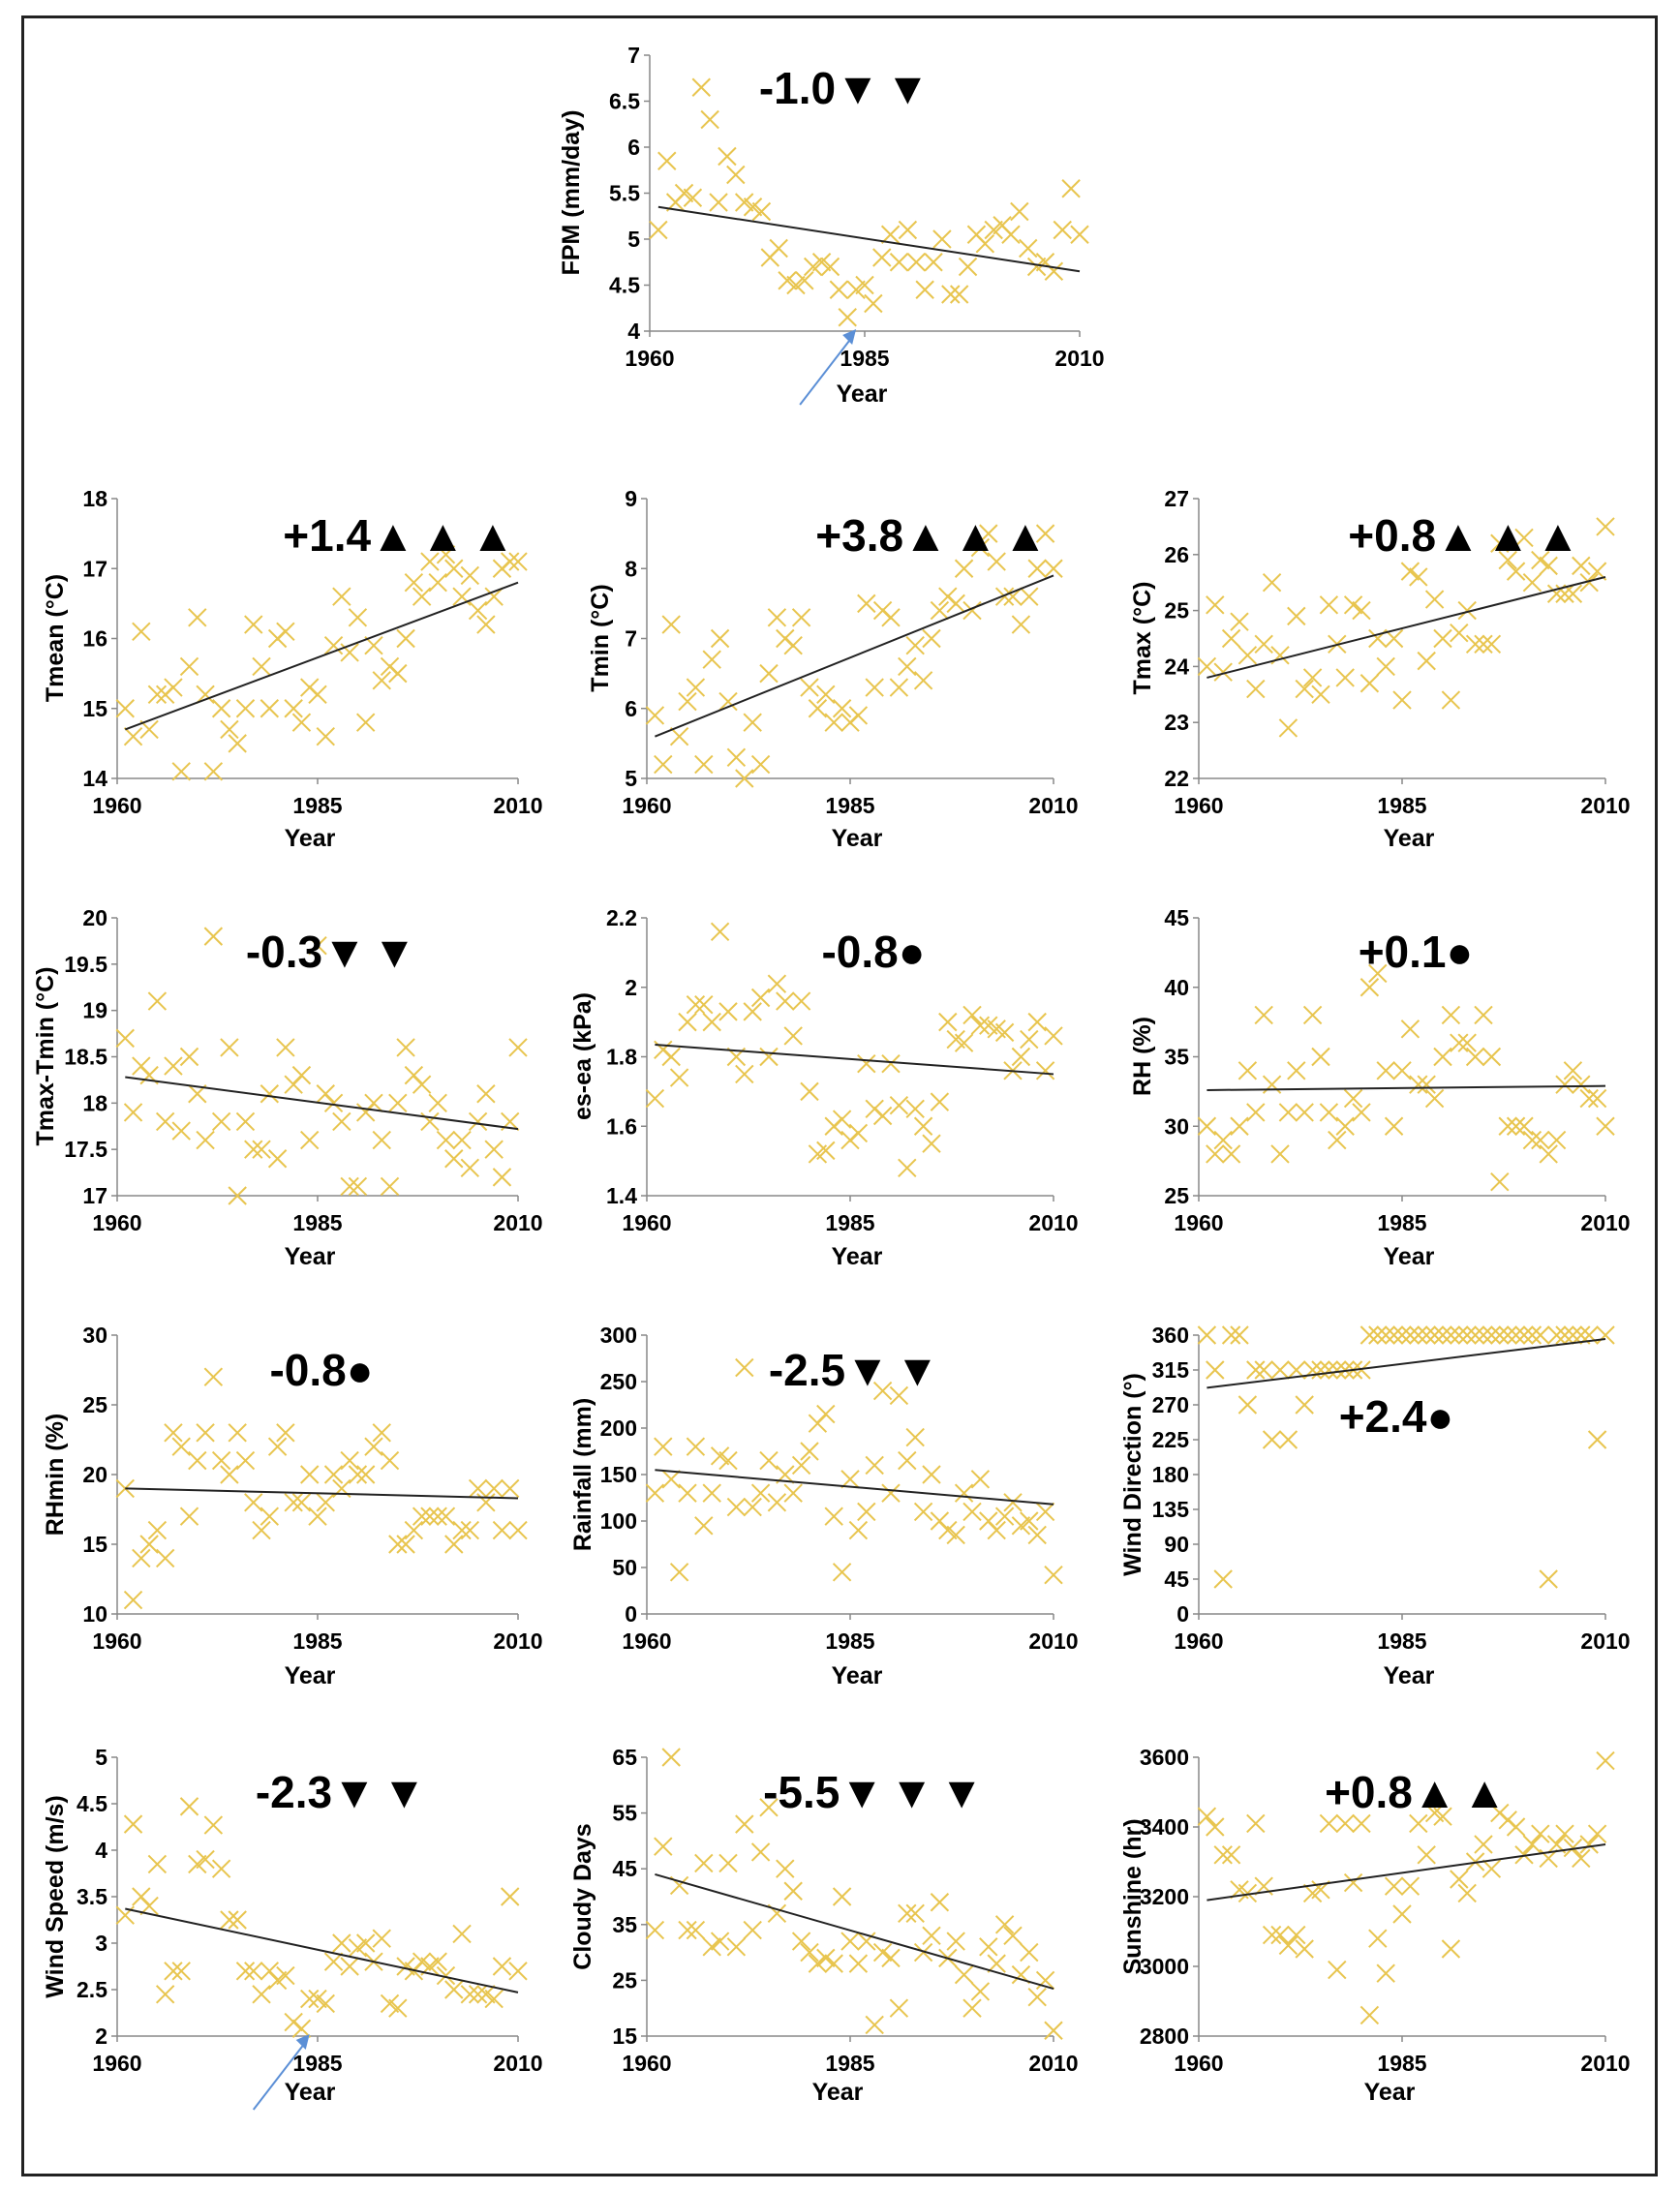  Describe the element at coordinates (92, 1803) in the screenshot. I see `y-tick-label: 4.5` at that location.